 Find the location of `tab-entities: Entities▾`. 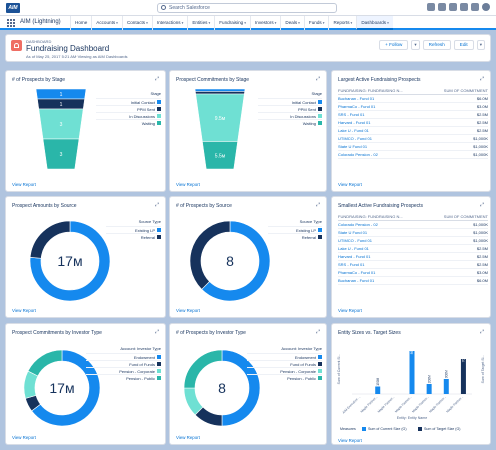

tab-entities: Entities▾ is located at coordinates (200, 23).